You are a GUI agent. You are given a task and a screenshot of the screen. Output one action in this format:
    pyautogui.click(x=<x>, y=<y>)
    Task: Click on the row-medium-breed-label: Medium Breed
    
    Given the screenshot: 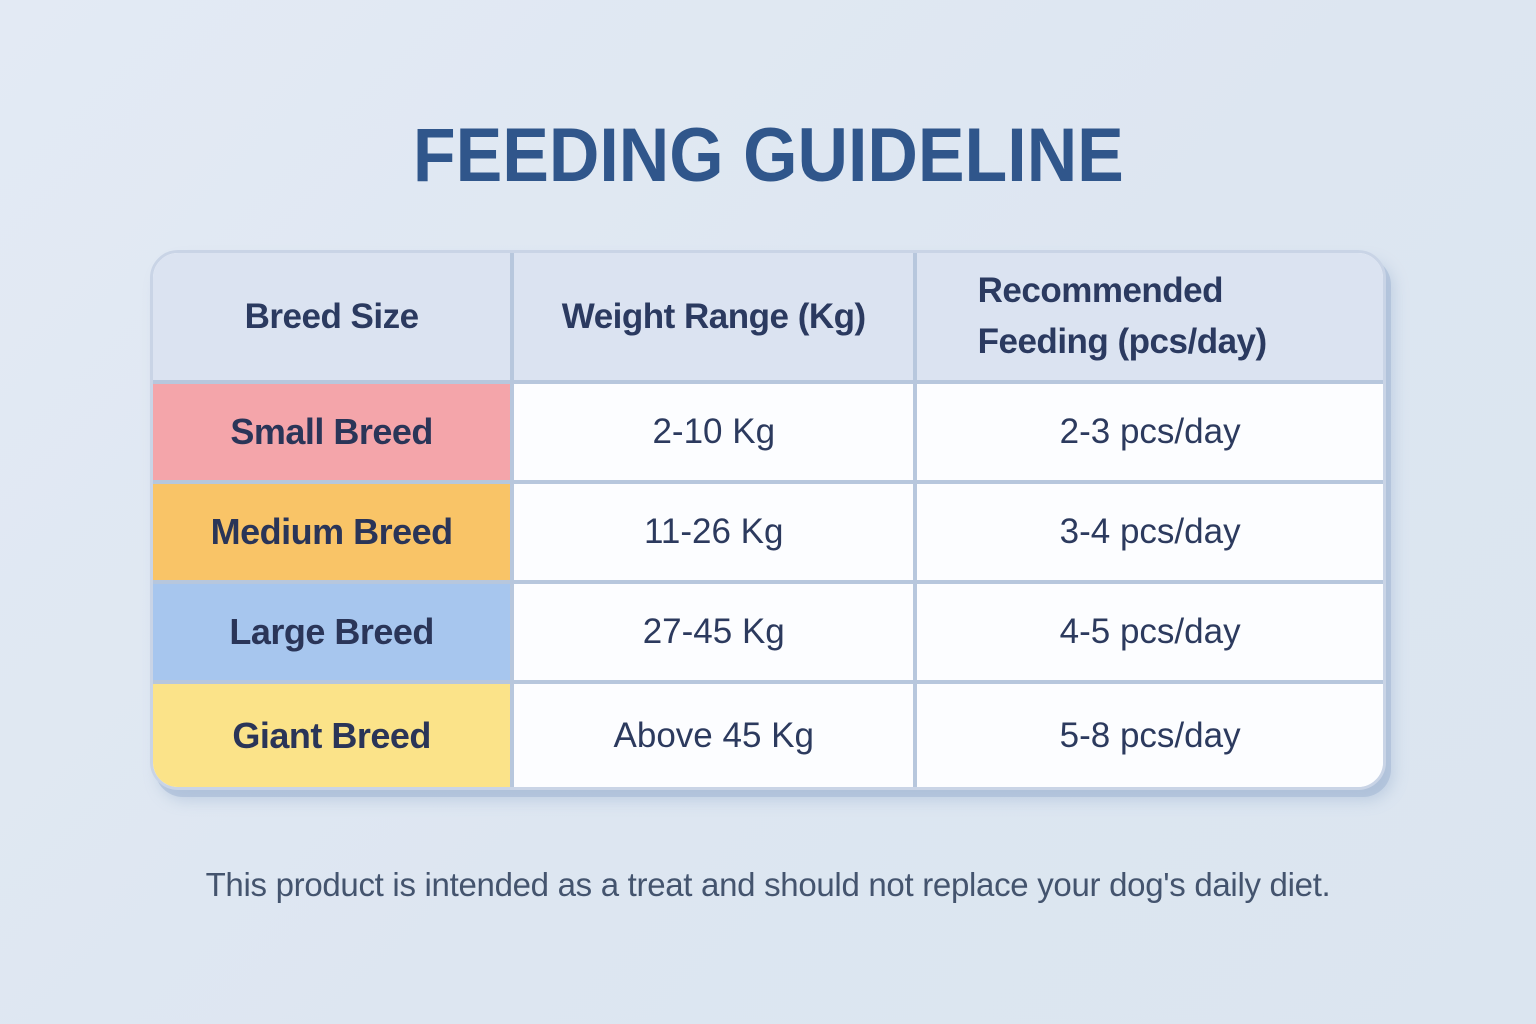 What is the action you would take?
    pyautogui.click(x=334, y=534)
    